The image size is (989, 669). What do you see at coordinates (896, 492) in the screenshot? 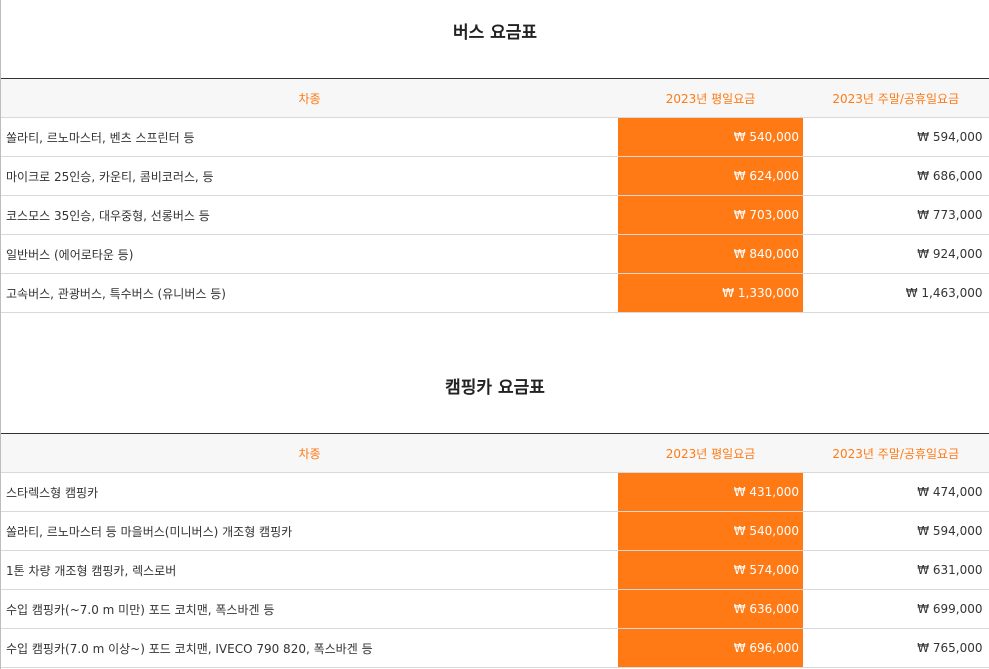
I see `weekend-fare-cell: ₩ 474,000` at bounding box center [896, 492].